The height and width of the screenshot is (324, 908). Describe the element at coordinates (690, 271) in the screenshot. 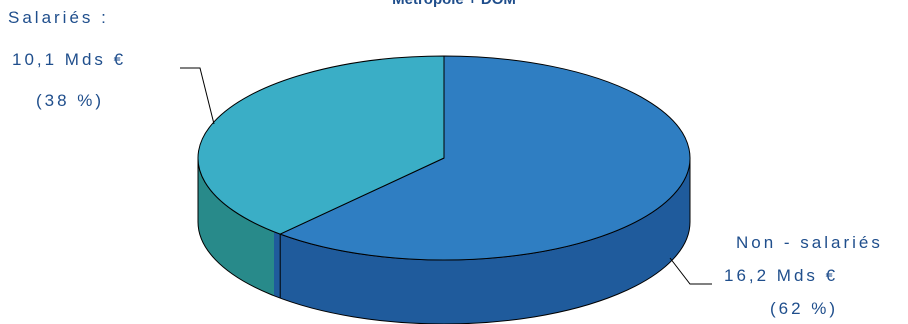

I see `leader-non-salaries` at that location.